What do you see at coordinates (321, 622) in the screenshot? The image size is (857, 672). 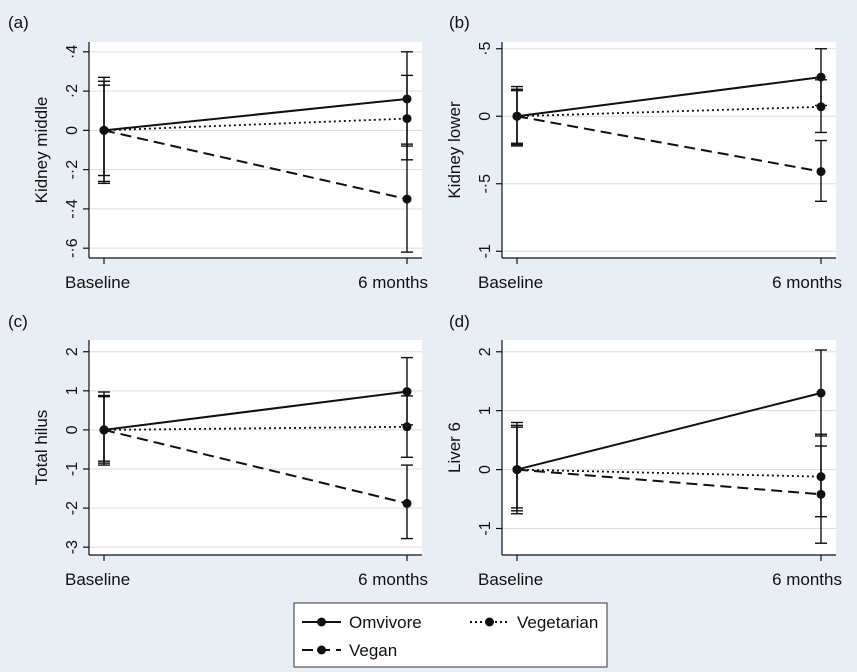 I see `legend-marker-omvivore` at bounding box center [321, 622].